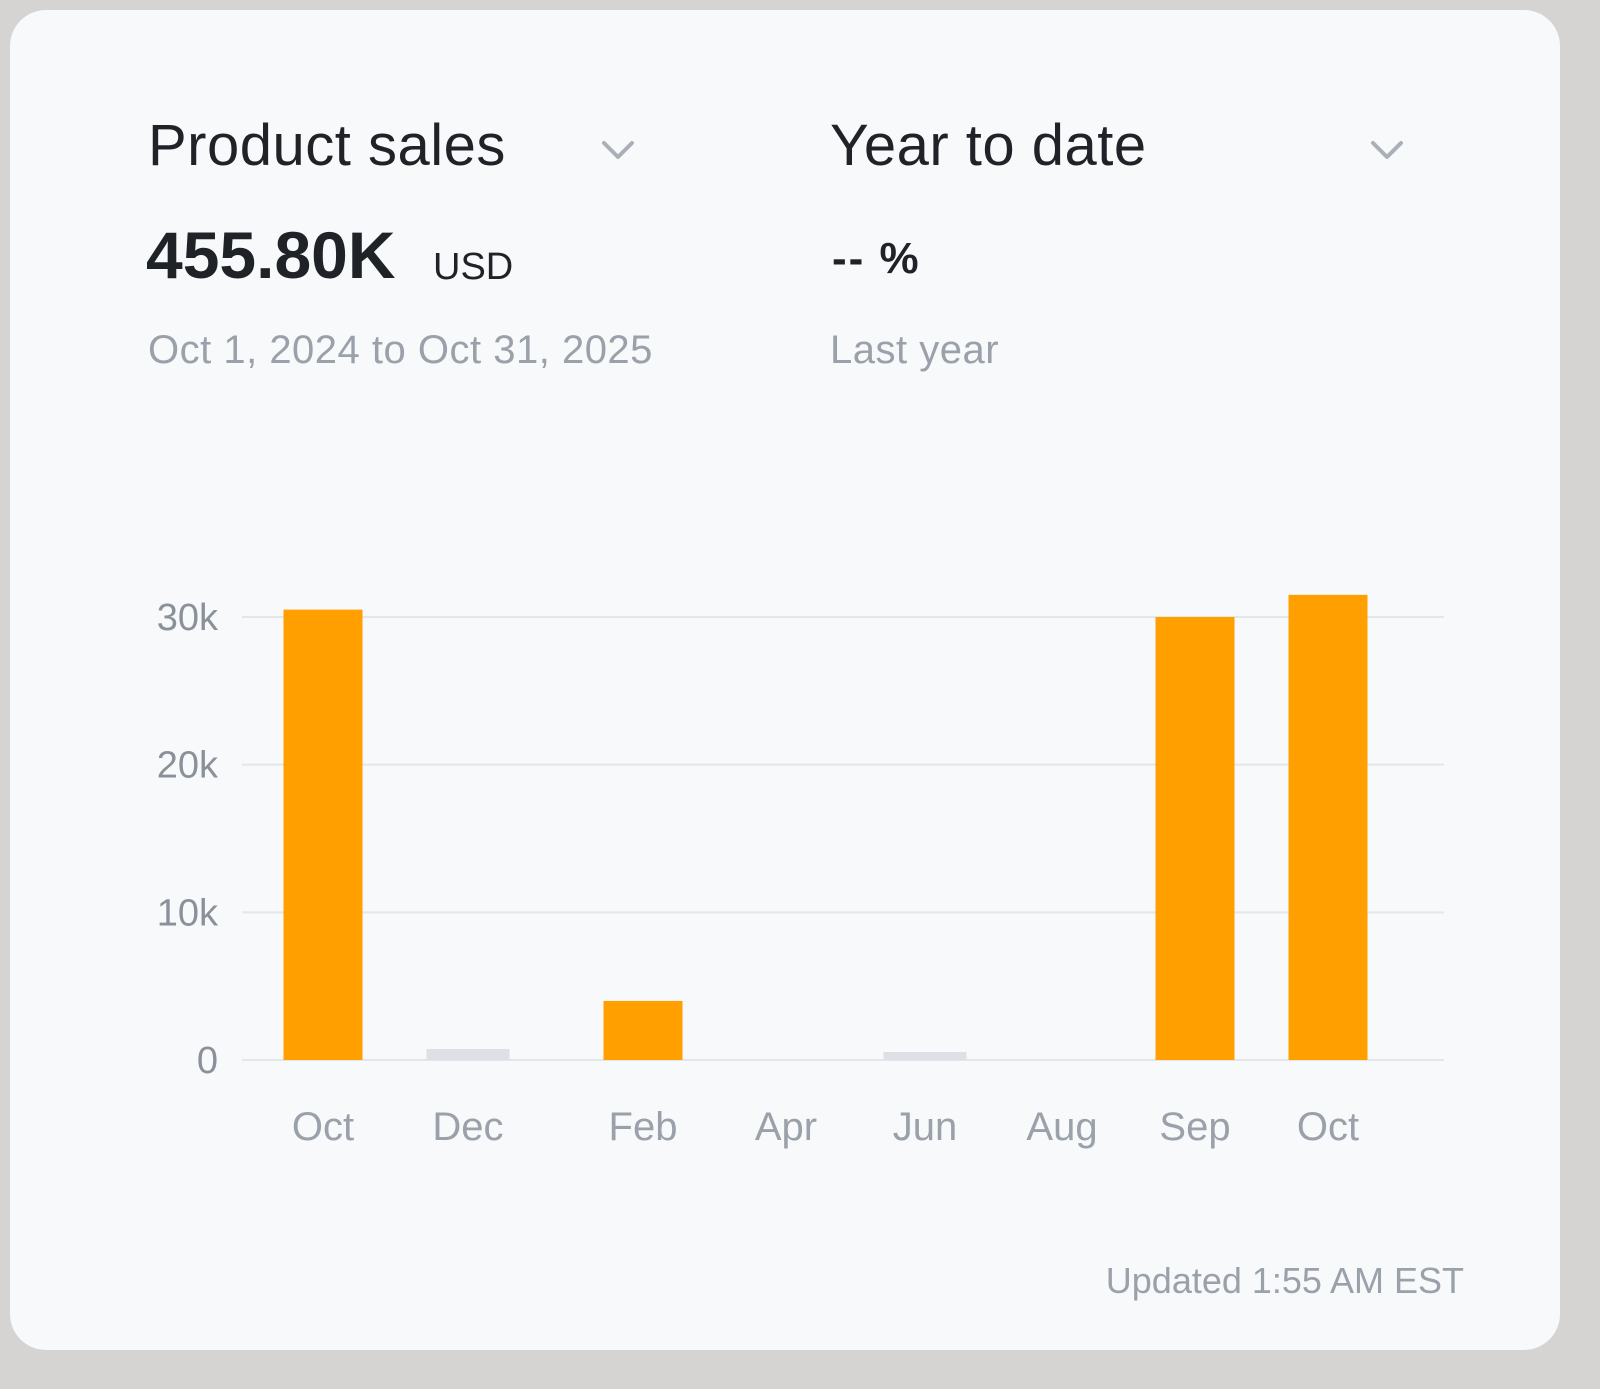 This screenshot has height=1389, width=1600. What do you see at coordinates (1061, 1127) in the screenshot?
I see `x-tick-label: Aug` at bounding box center [1061, 1127].